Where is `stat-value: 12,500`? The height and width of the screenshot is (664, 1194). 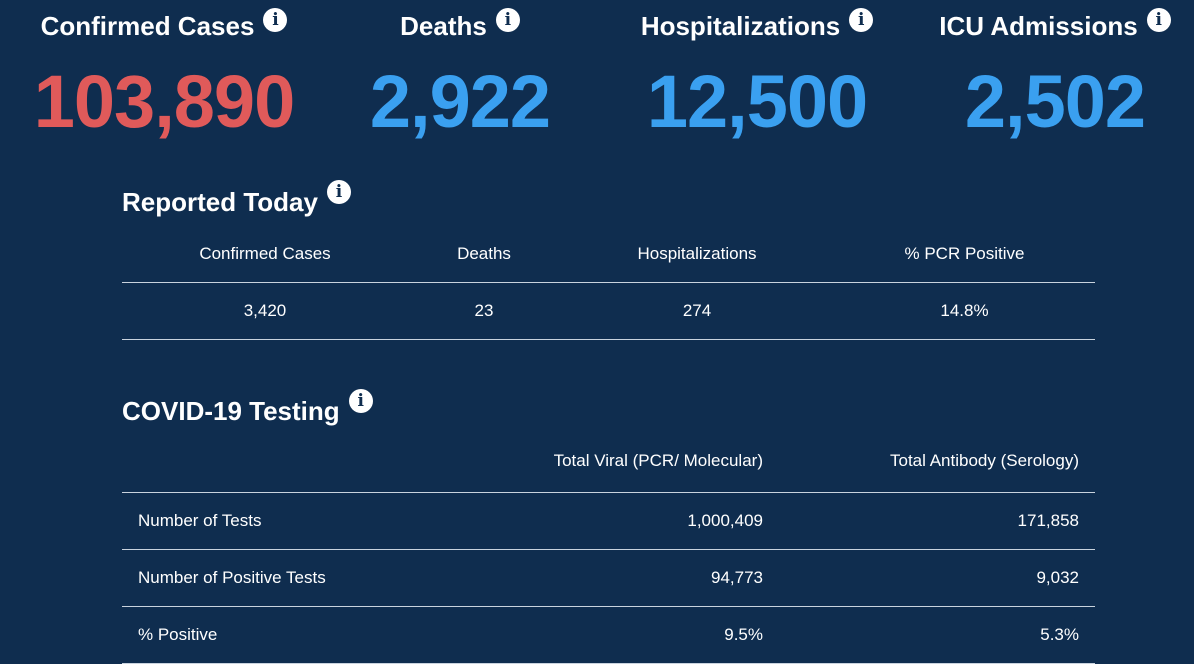 stat-value: 12,500 is located at coordinates (757, 101).